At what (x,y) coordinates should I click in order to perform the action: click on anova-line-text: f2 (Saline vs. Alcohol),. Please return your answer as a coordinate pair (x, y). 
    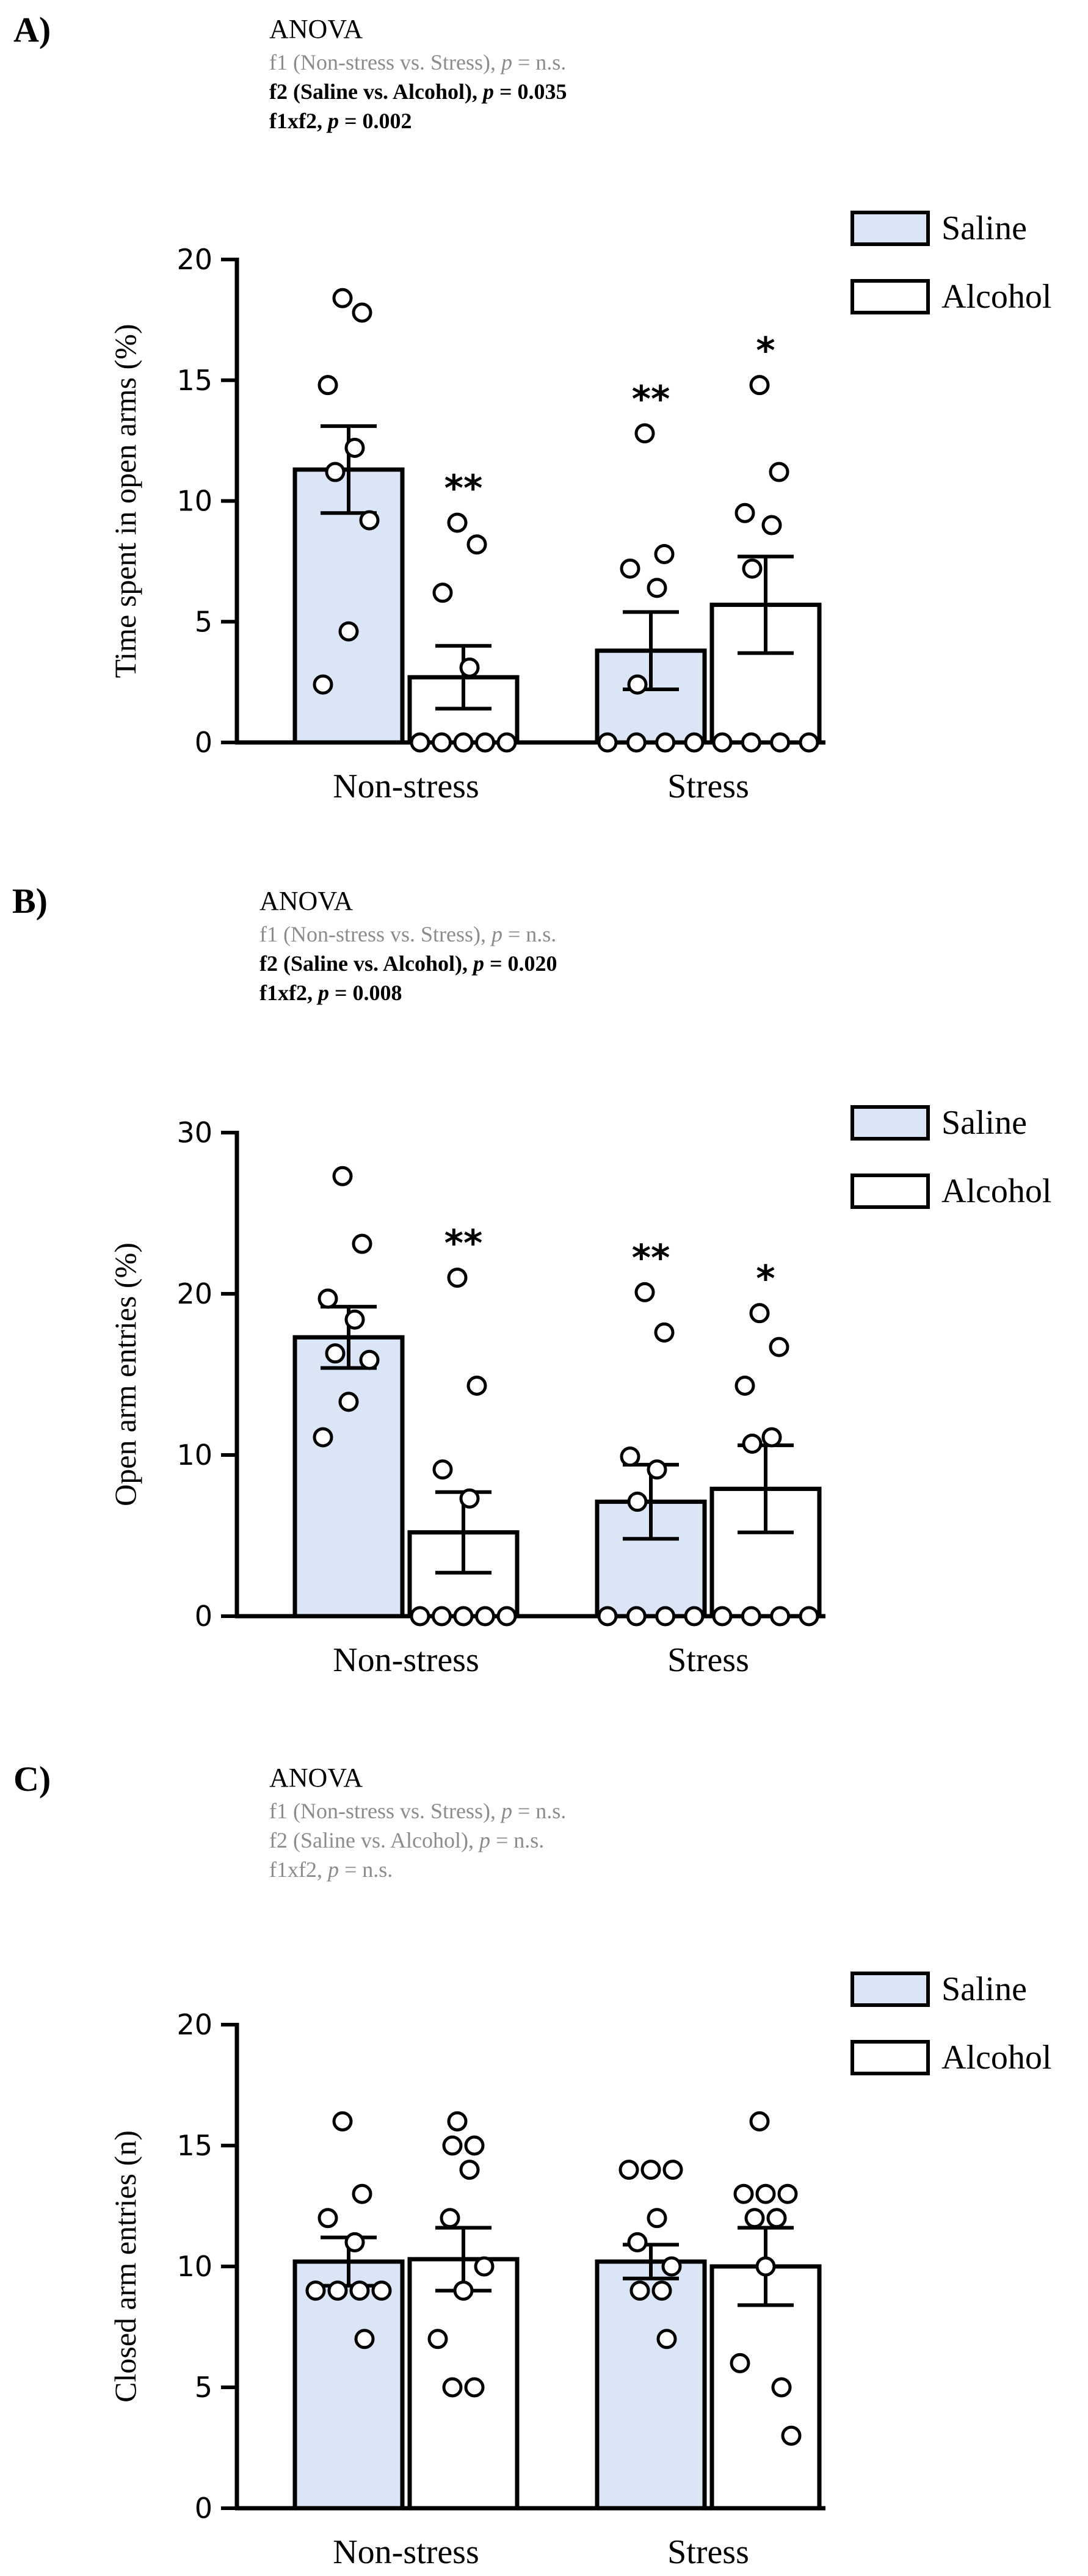
    Looking at the image, I should click on (376, 91).